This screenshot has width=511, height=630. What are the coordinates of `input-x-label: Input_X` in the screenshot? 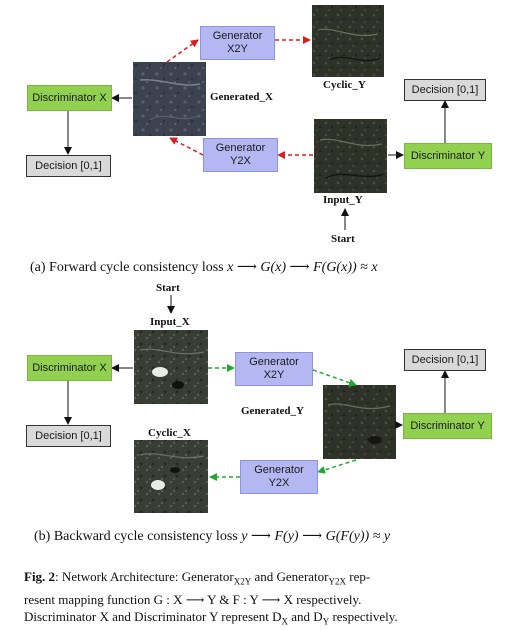 It's located at (170, 322).